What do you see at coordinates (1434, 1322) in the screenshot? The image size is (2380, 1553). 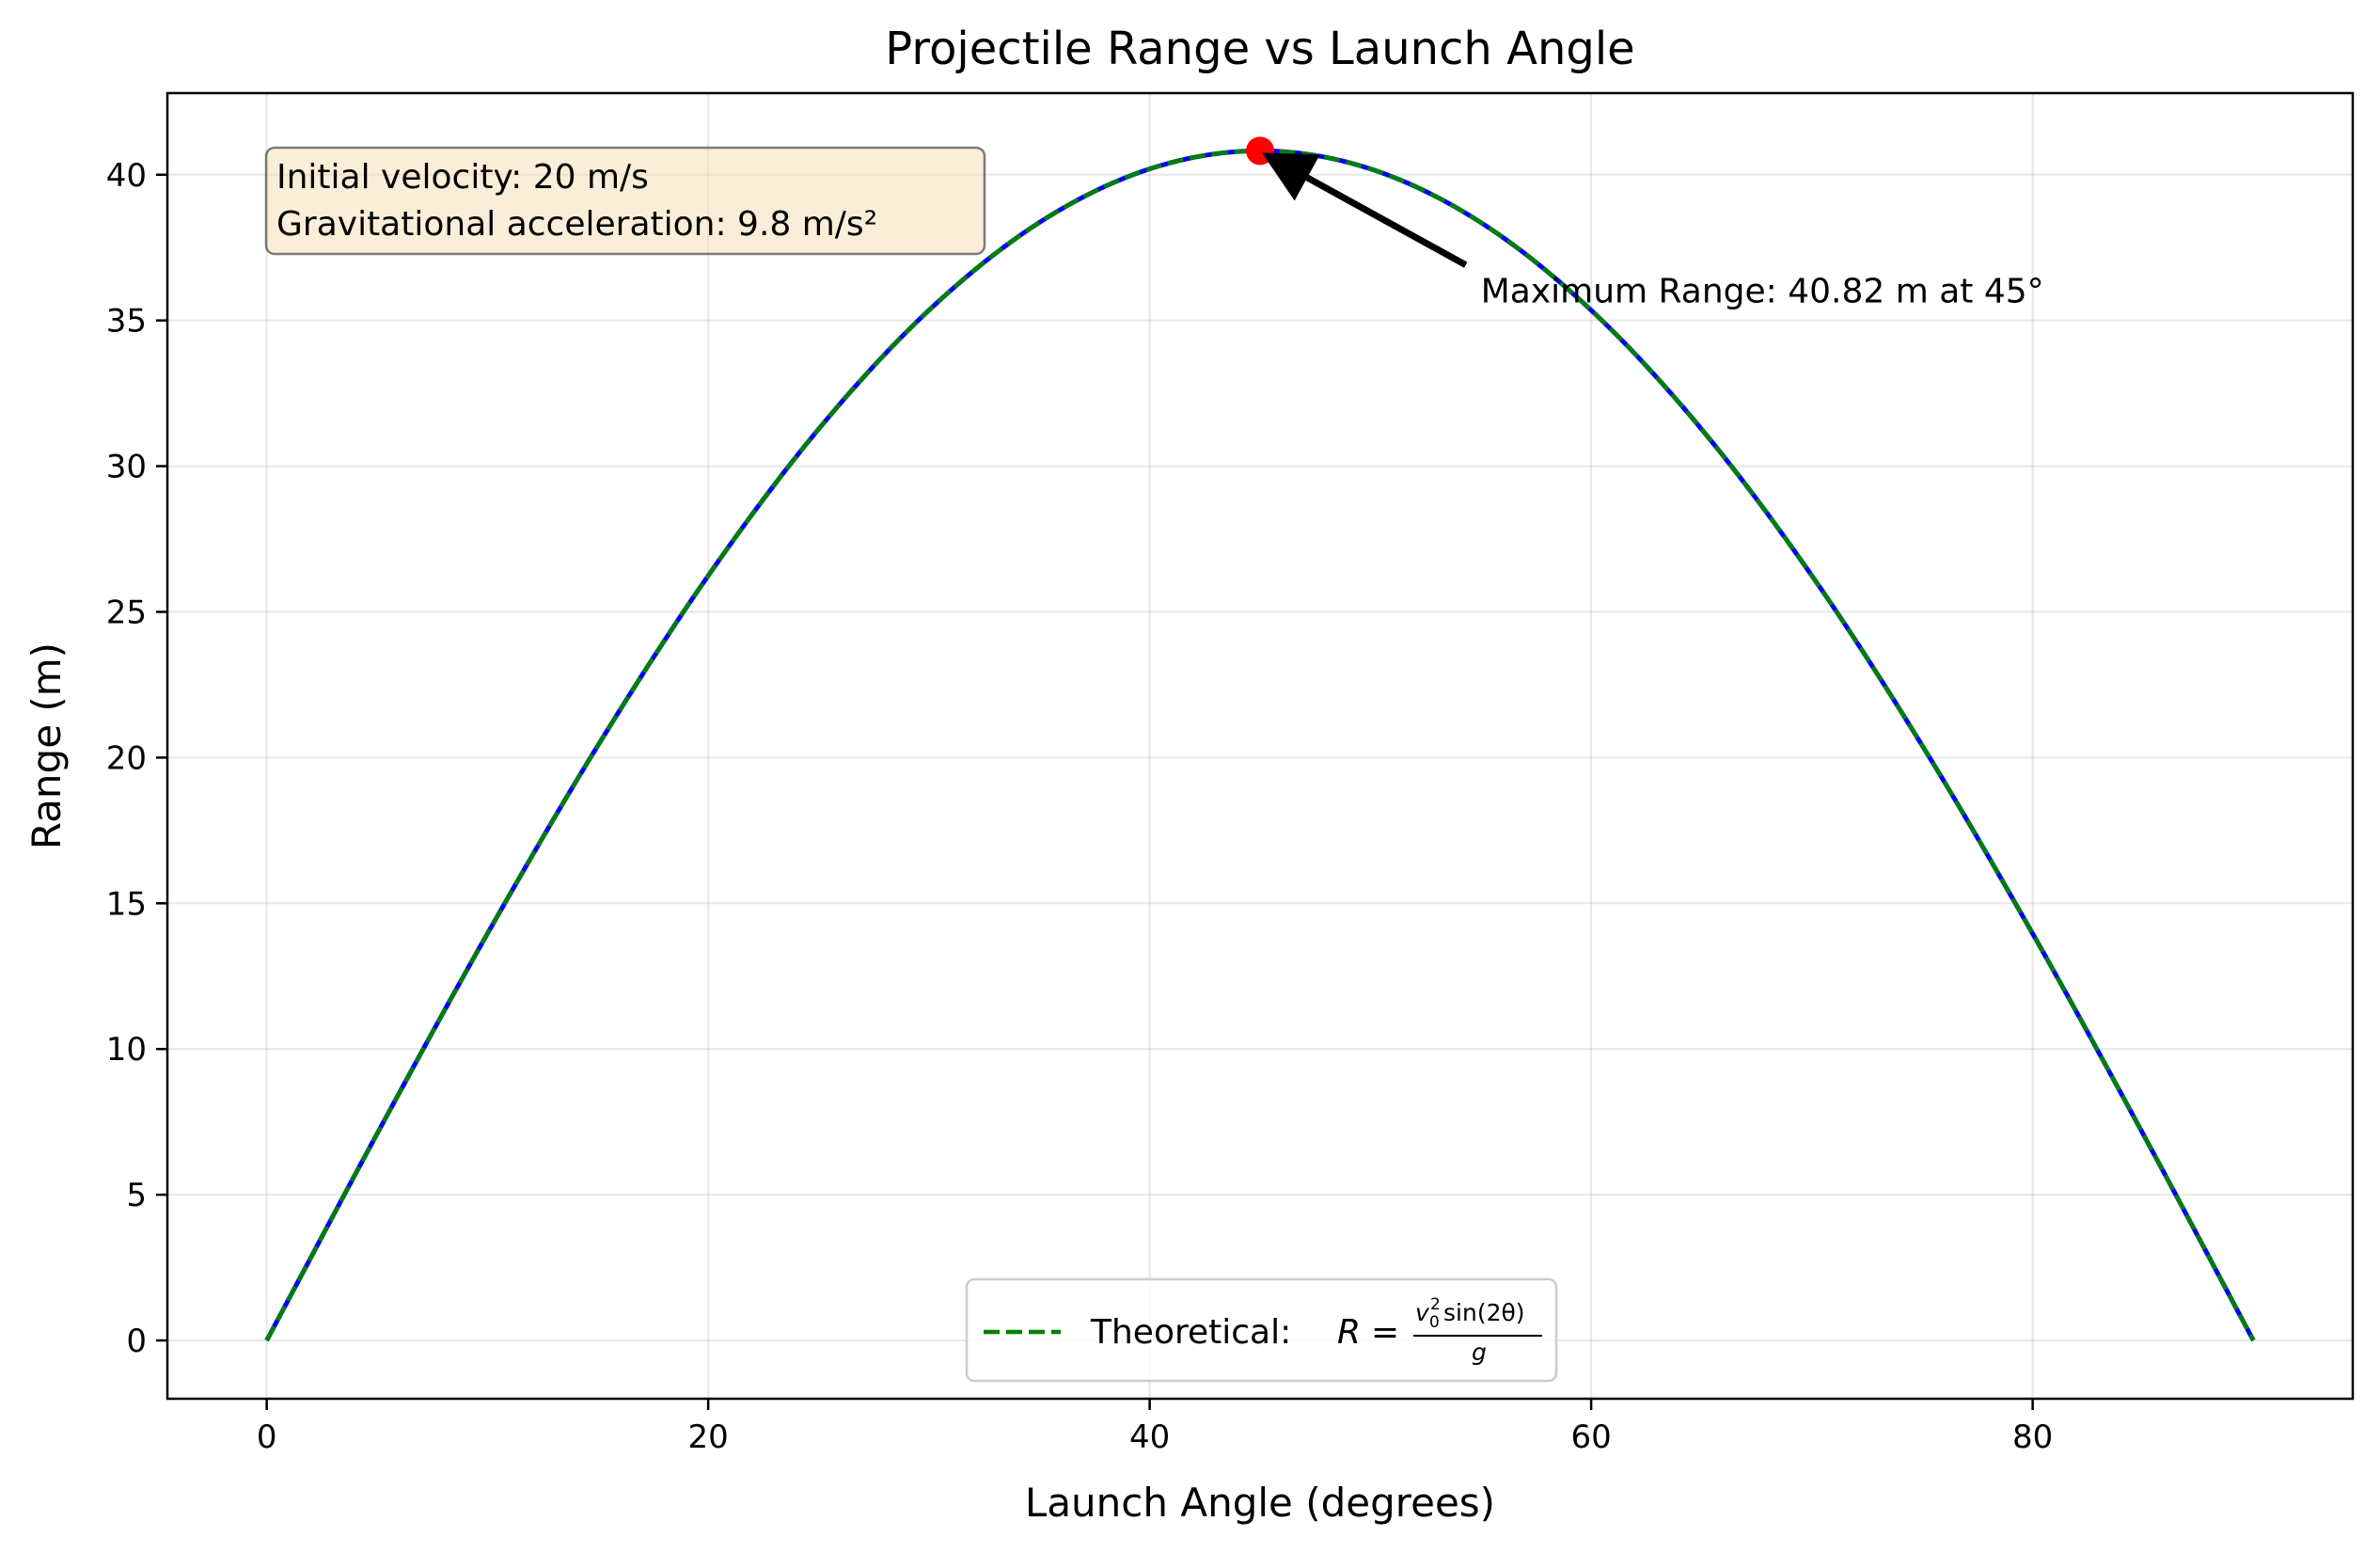 I see `formula-num-sub: 0` at bounding box center [1434, 1322].